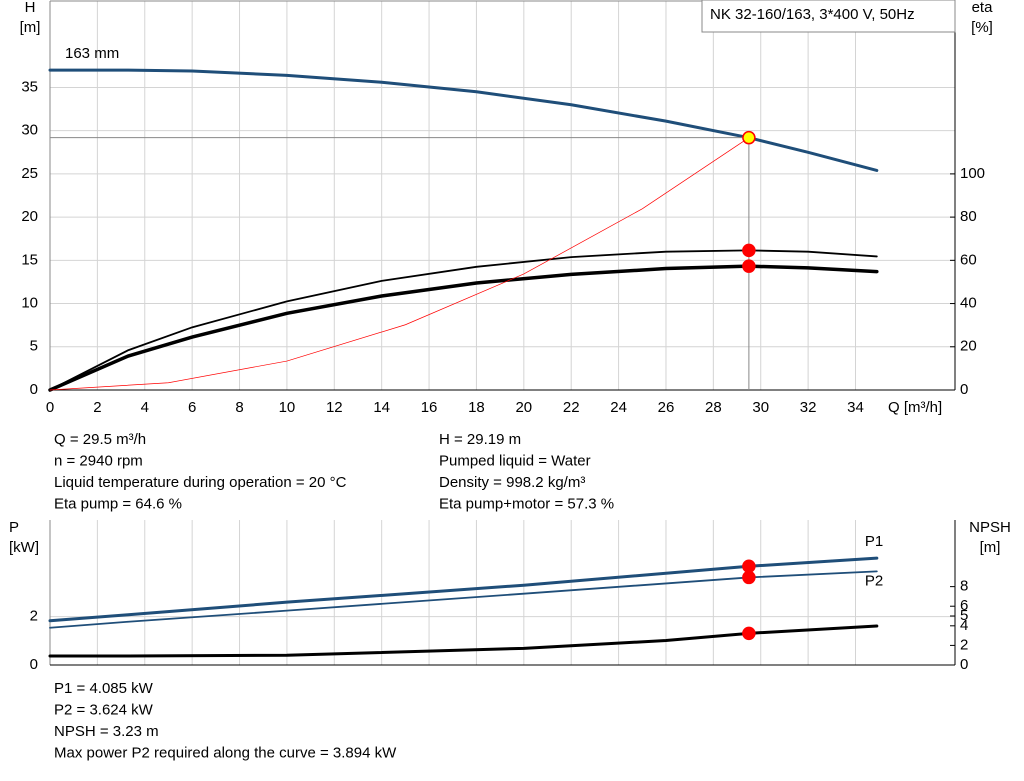 The height and width of the screenshot is (781, 1024). I want to click on x-tick-label: 26, so click(666, 407).